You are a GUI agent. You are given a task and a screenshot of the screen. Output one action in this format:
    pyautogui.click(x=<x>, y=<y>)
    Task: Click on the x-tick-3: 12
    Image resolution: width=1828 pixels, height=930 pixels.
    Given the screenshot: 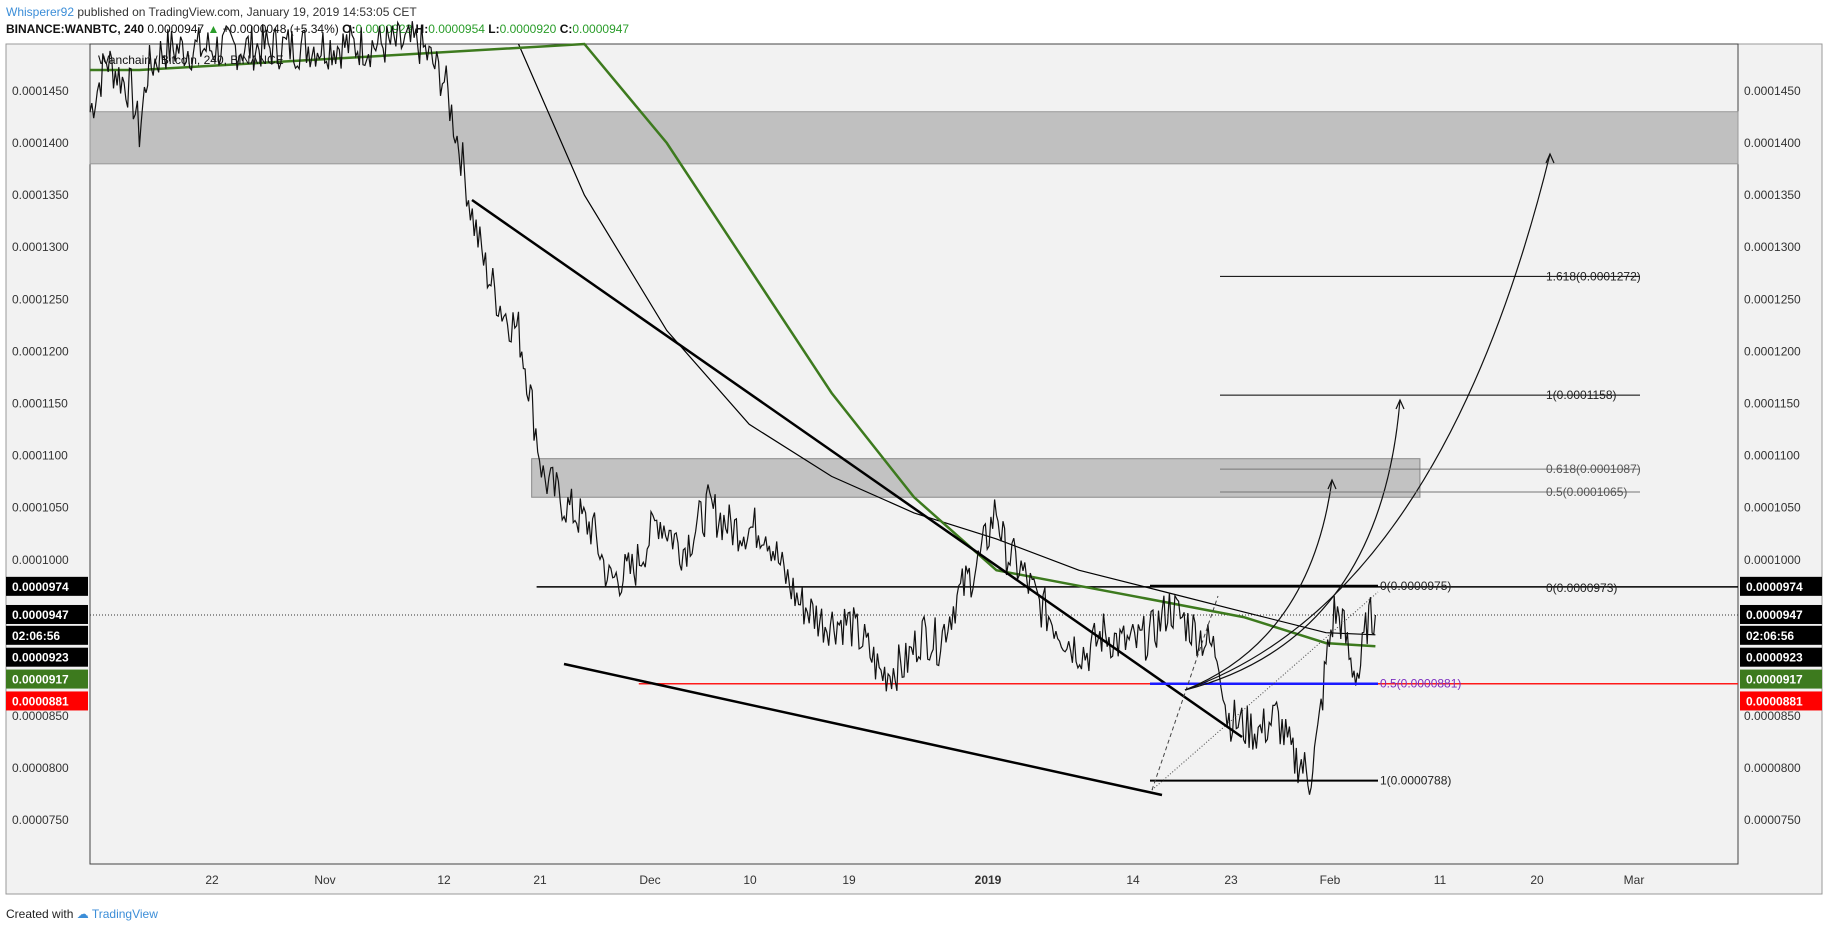 What is the action you would take?
    pyautogui.click(x=444, y=880)
    